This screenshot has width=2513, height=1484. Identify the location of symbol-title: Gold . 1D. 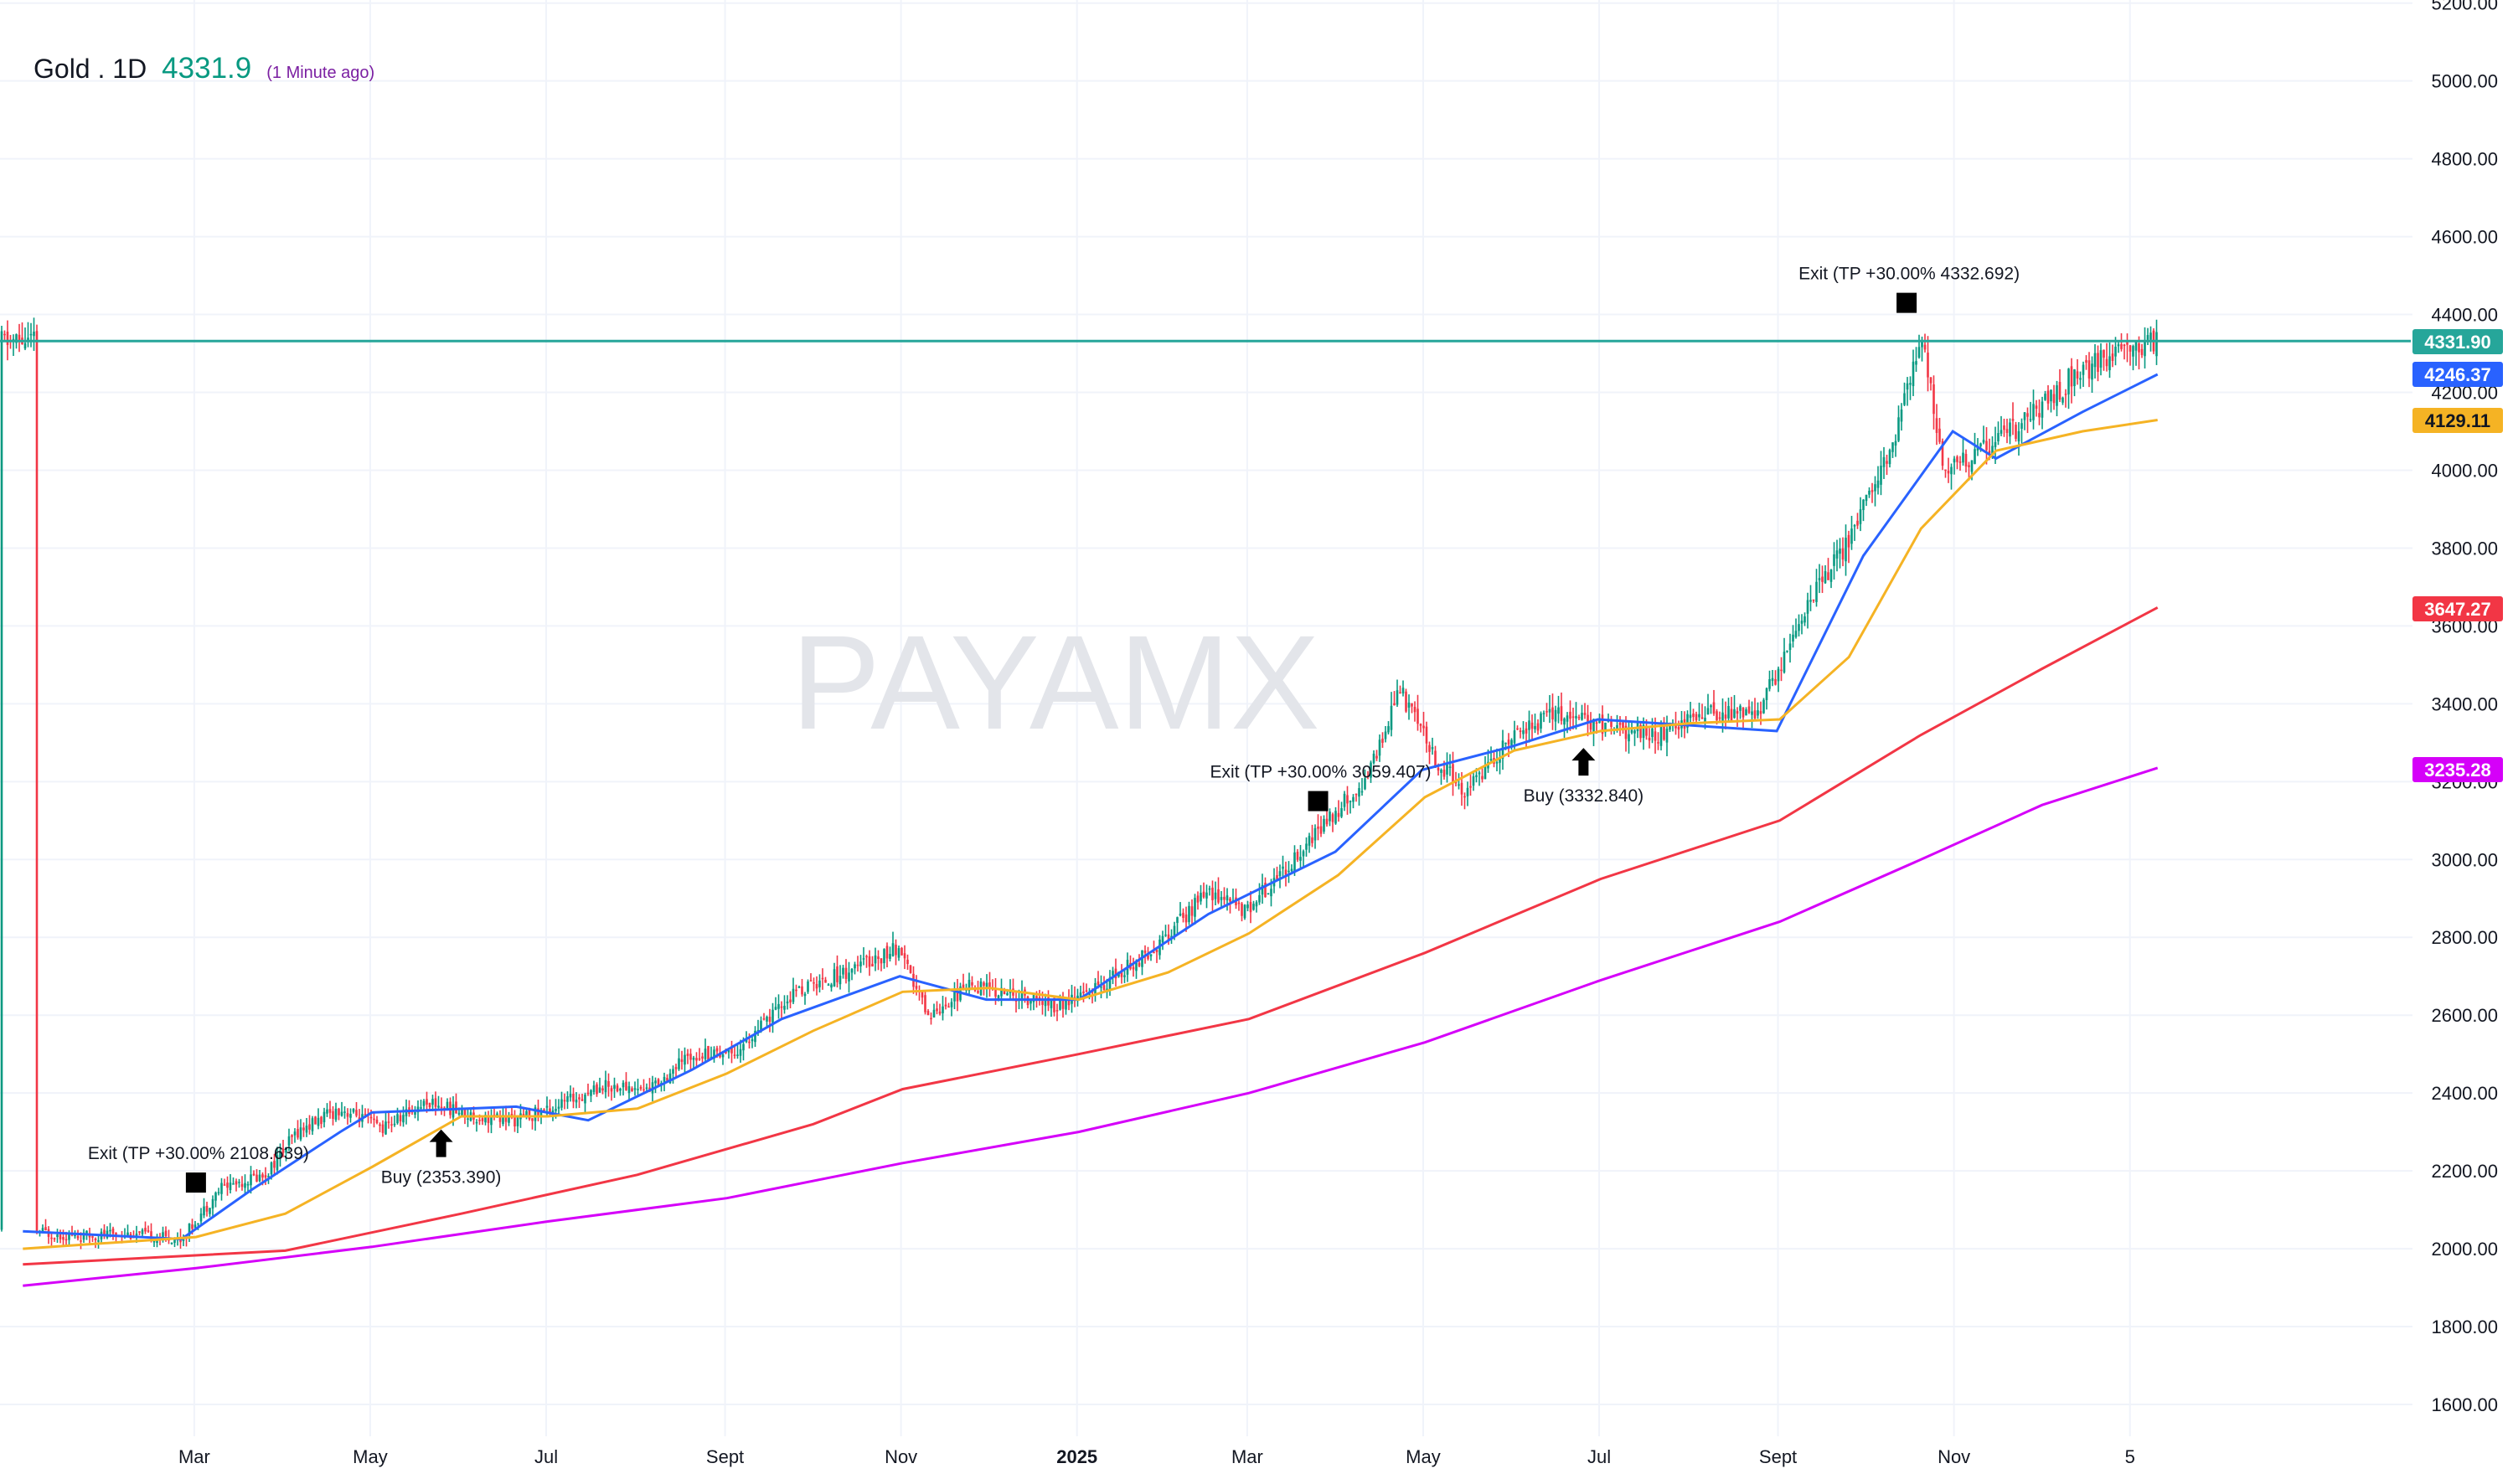
(90, 69).